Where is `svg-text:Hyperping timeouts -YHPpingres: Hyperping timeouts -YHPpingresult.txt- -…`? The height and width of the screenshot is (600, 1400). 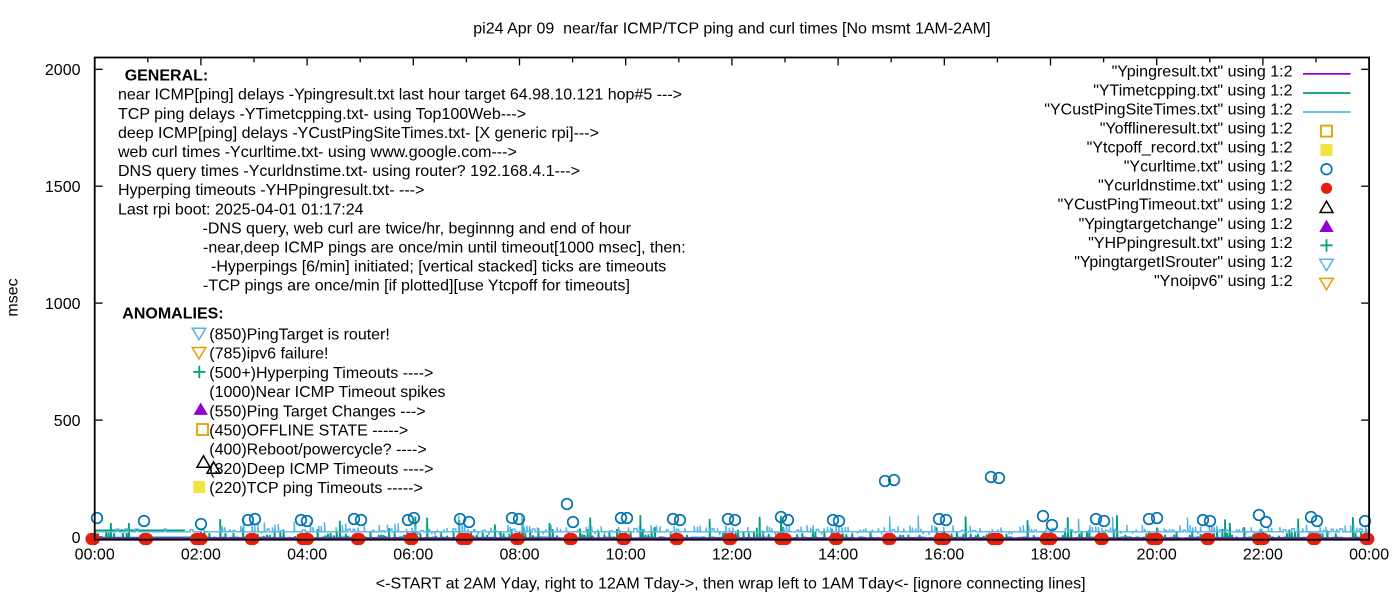
svg-text:Hyperping timeouts -YHPpingres: Hyperping timeouts -YHPpingresult.txt- -… is located at coordinates (271, 190).